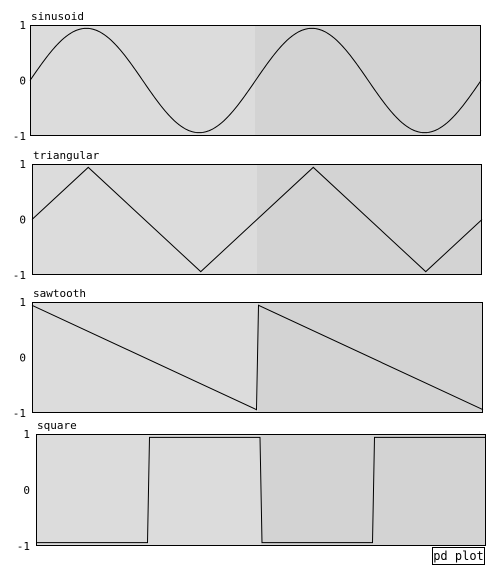  What do you see at coordinates (57, 16) in the screenshot?
I see `plot-title: sinusoid` at bounding box center [57, 16].